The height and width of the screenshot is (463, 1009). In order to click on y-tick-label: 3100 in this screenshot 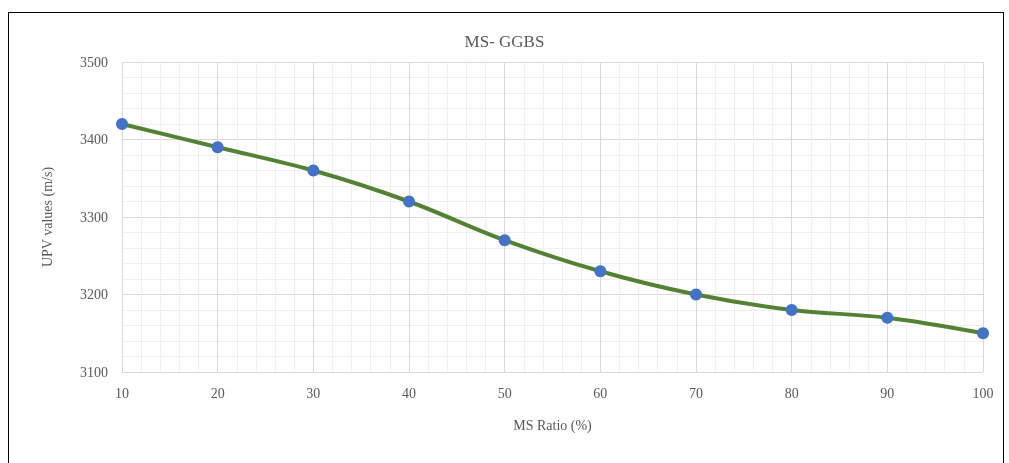, I will do `click(94, 372)`.